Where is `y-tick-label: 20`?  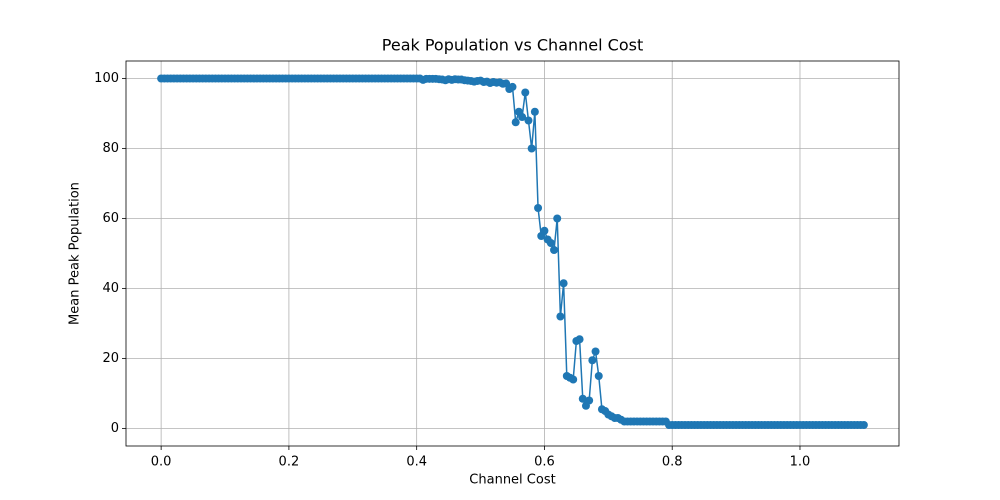
y-tick-label: 20 is located at coordinates (110, 358).